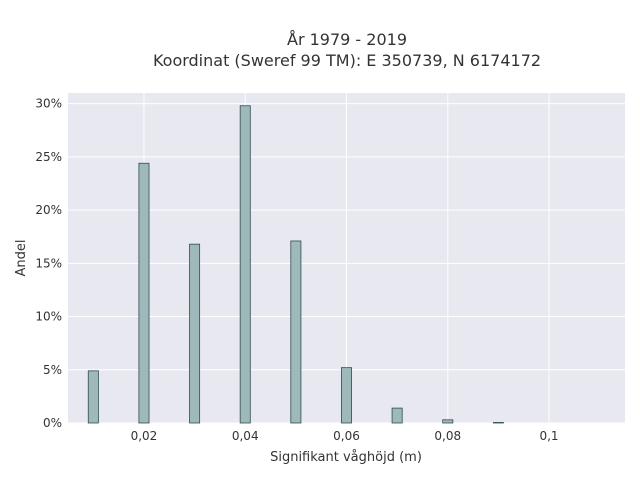  Describe the element at coordinates (48, 210) in the screenshot. I see `y-tick-label: 20%` at that location.